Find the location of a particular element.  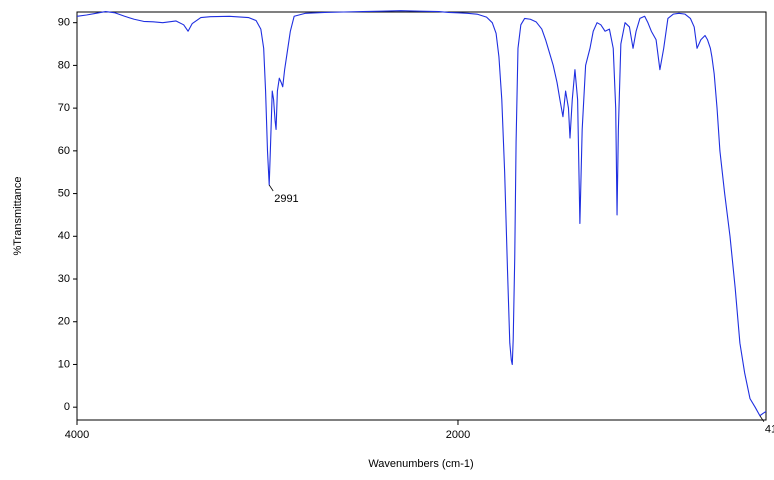

y-tick-label: 10 is located at coordinates (64, 364).